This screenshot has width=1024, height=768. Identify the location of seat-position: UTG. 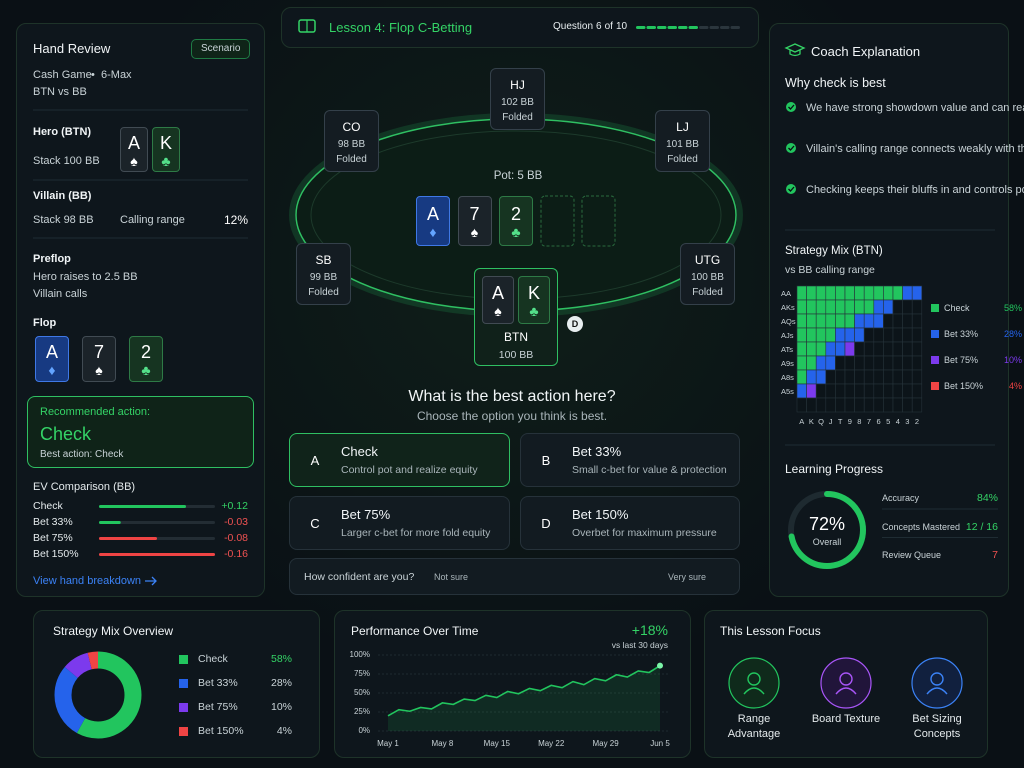
(707, 260).